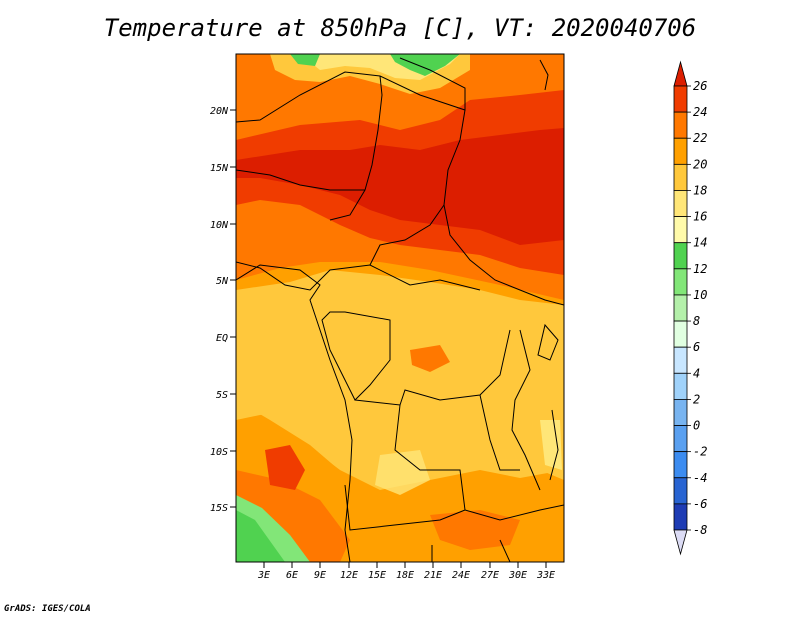 The height and width of the screenshot is (618, 800). I want to click on lon-tick: 18E, so click(405, 571).